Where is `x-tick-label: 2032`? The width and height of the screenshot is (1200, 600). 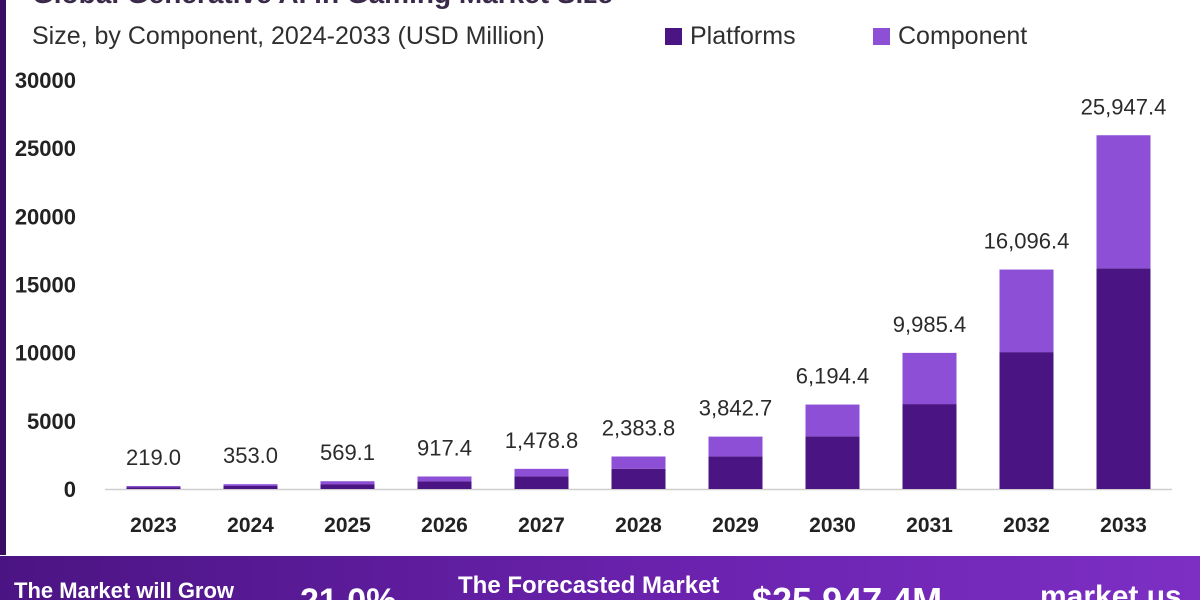
x-tick-label: 2032 is located at coordinates (1026, 525).